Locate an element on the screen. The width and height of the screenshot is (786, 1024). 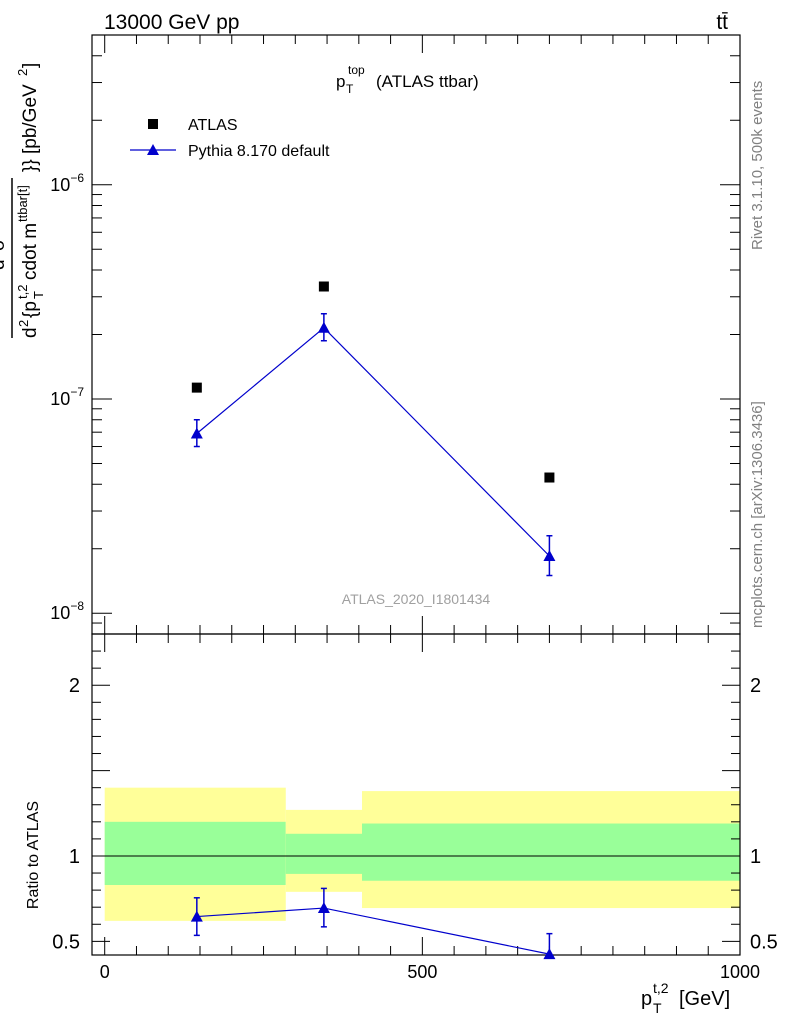
main-y-tick-label: 10⁻⁸ is located at coordinates (67, 611).